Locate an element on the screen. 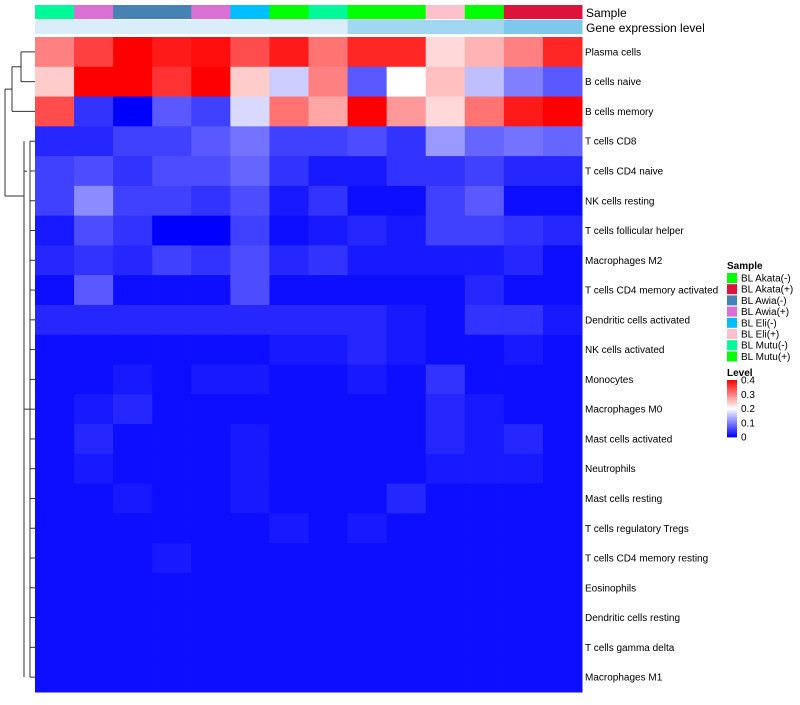 The width and height of the screenshot is (800, 705). expression-annotation-cell is located at coordinates (55, 27).